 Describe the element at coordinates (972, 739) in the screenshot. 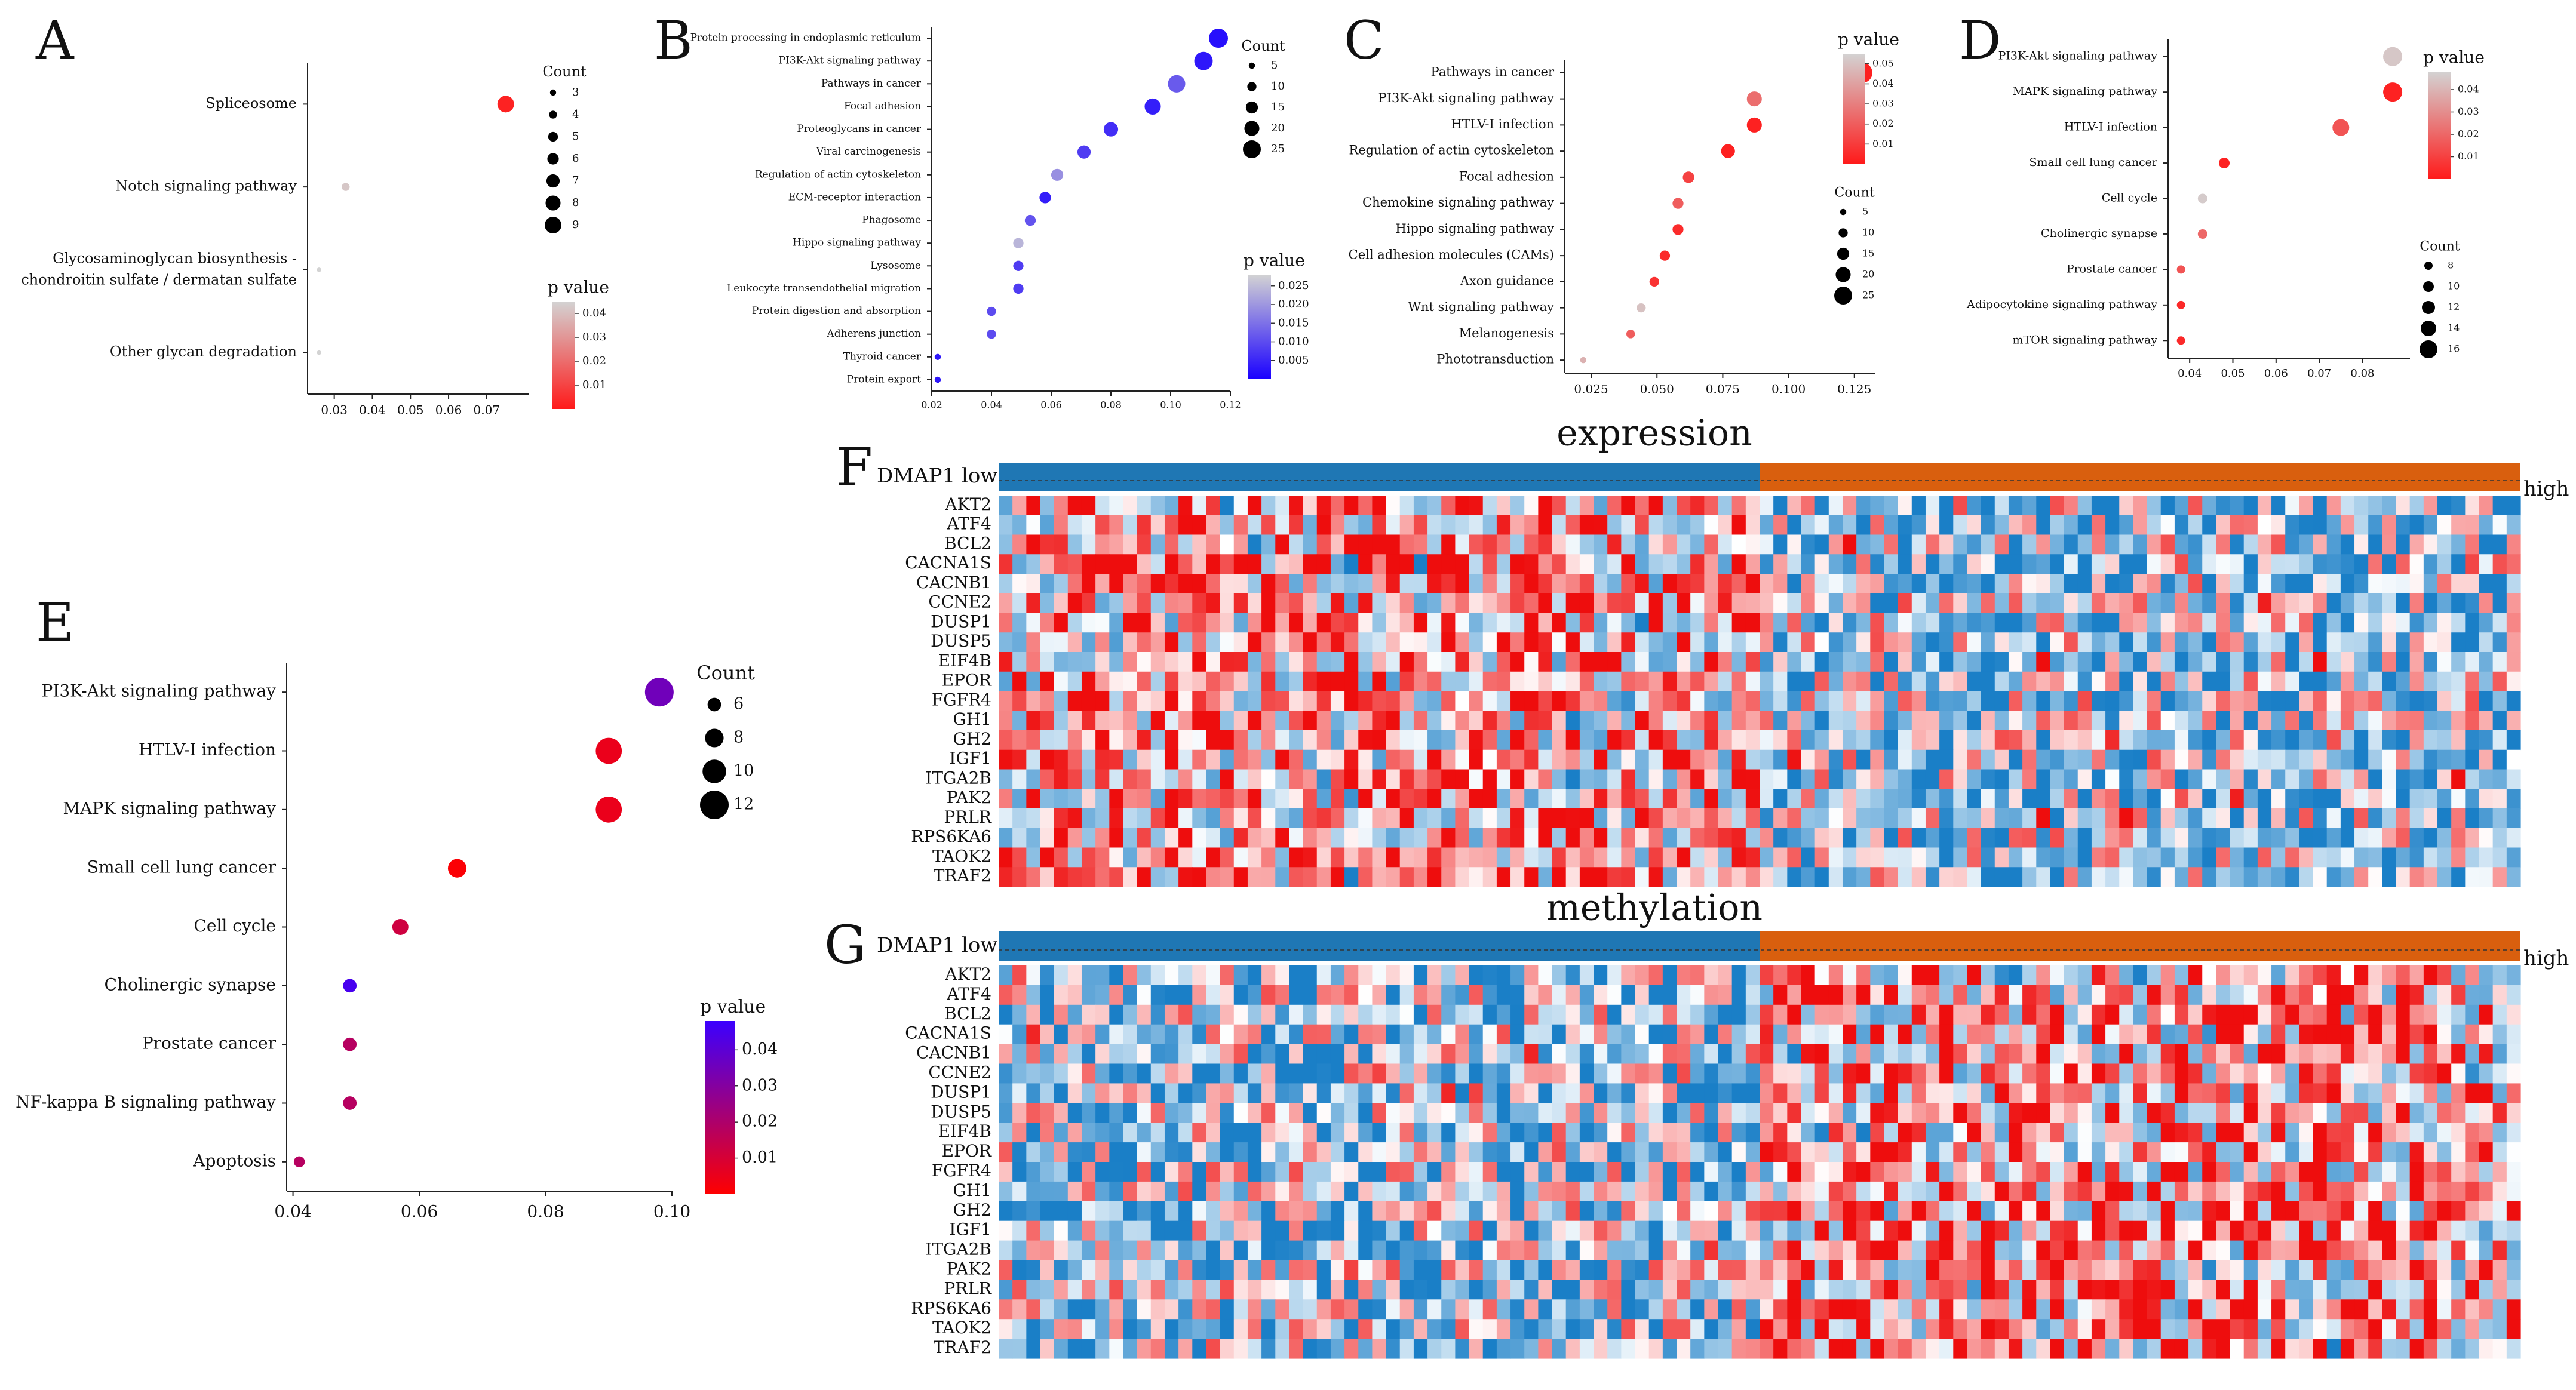

I see `gene-label: GH2` at that location.